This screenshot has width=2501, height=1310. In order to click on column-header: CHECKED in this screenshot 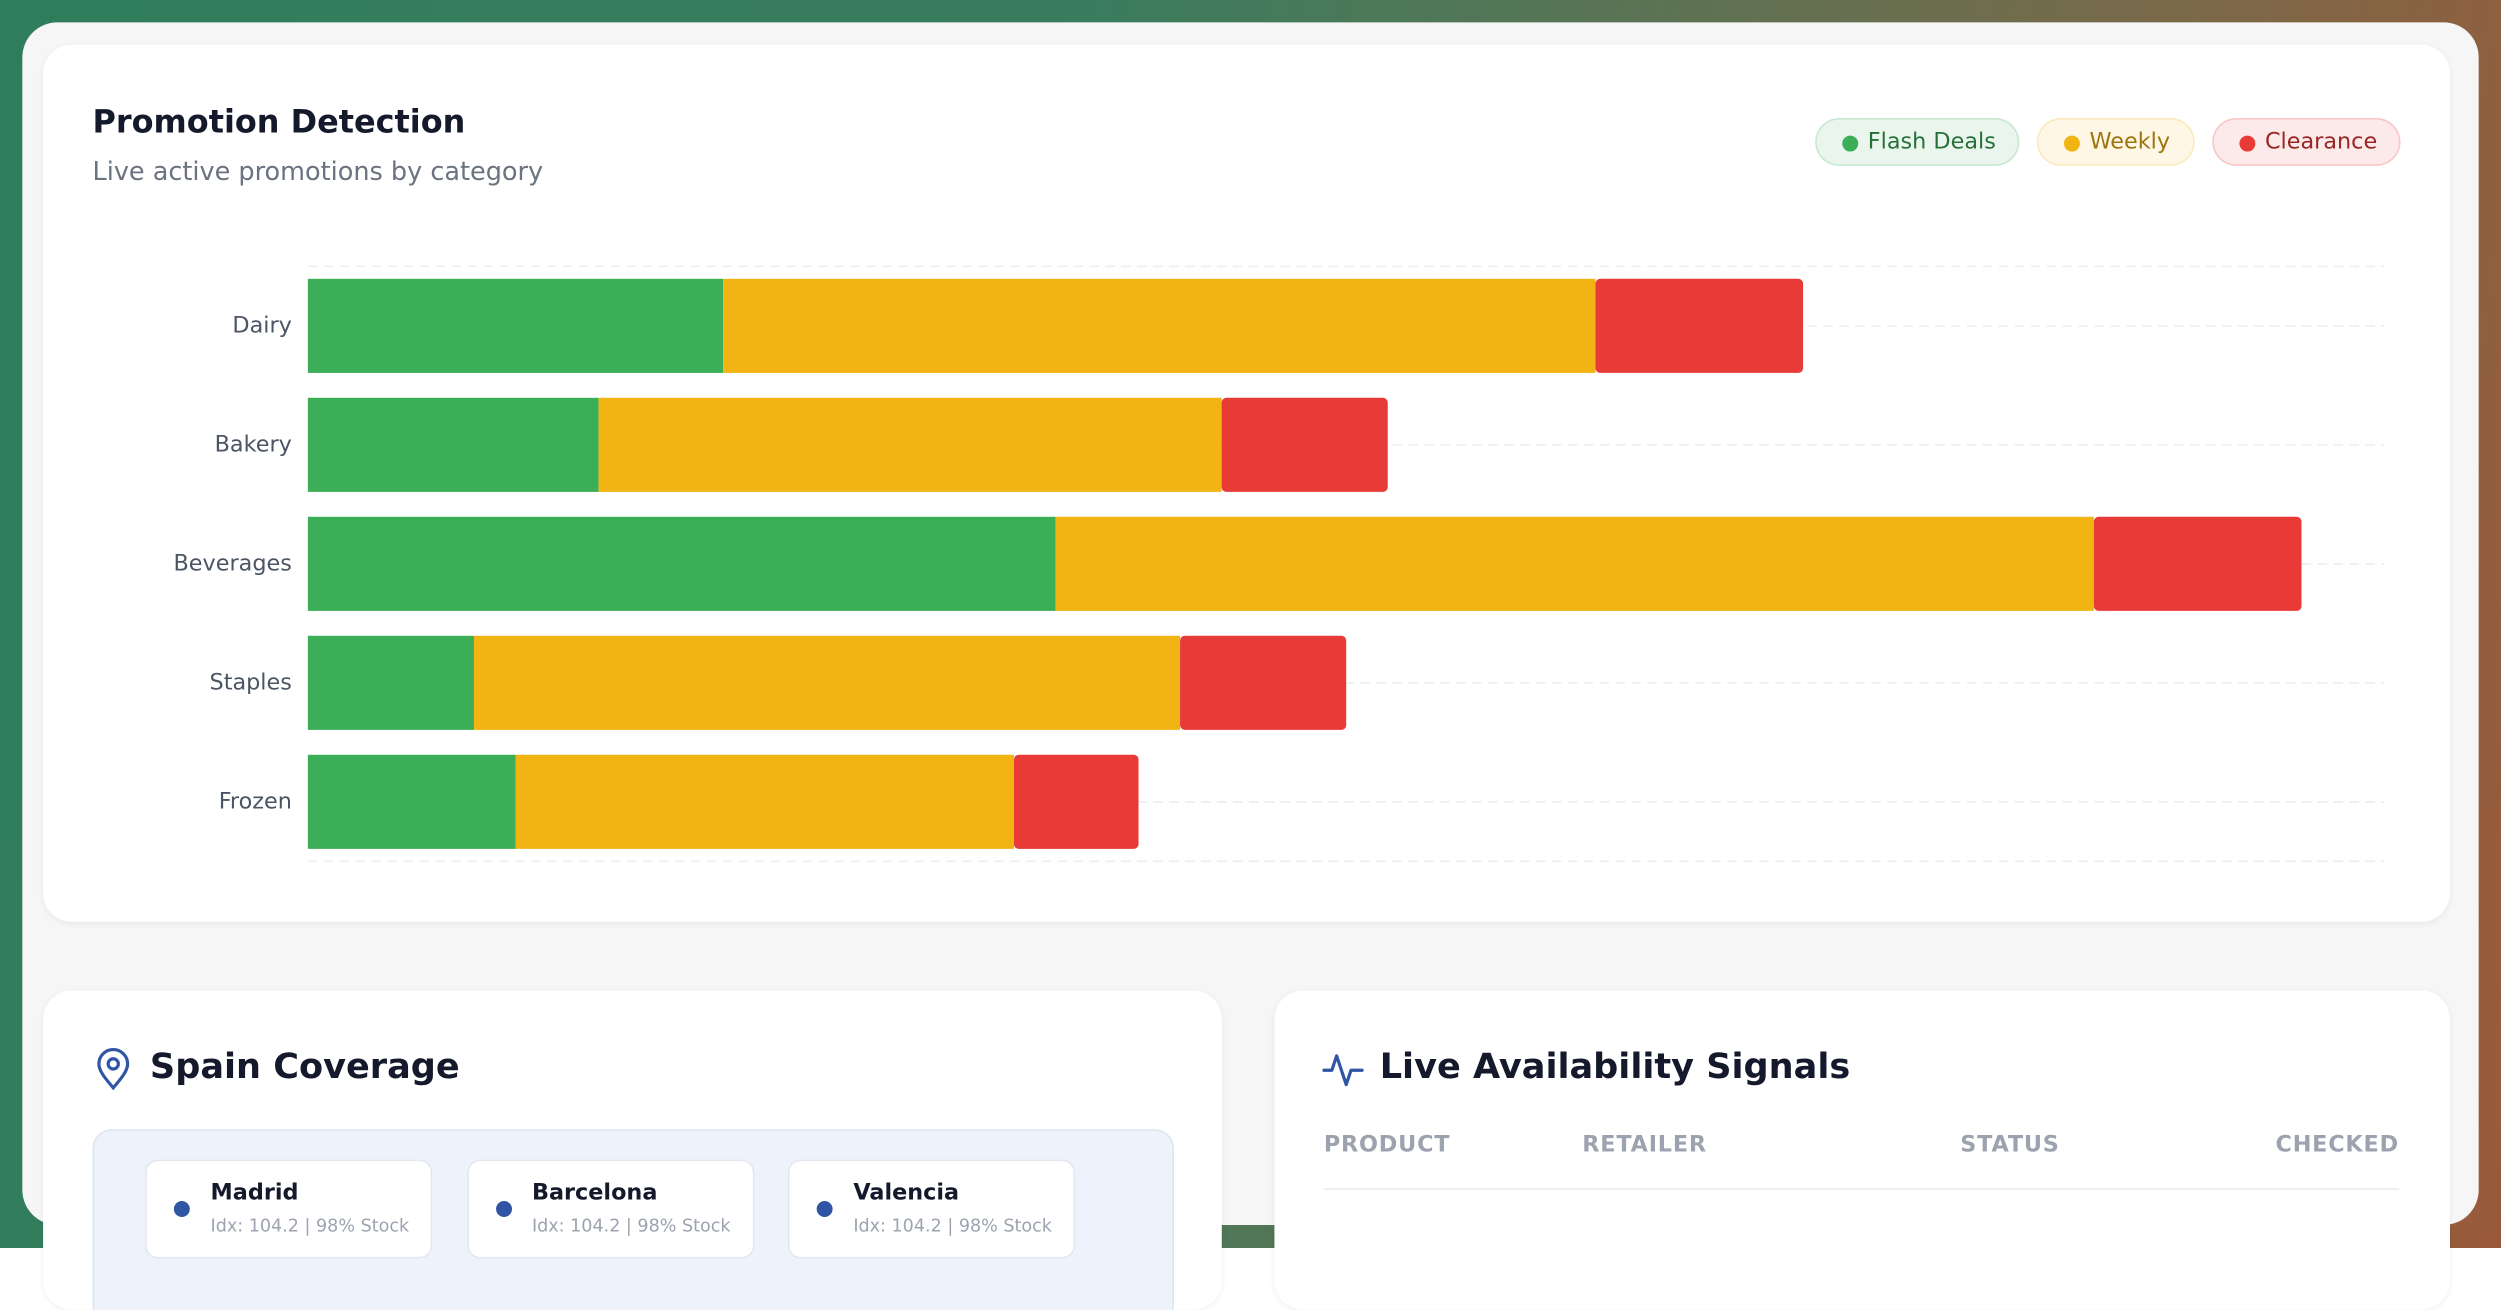, I will do `click(2337, 1145)`.